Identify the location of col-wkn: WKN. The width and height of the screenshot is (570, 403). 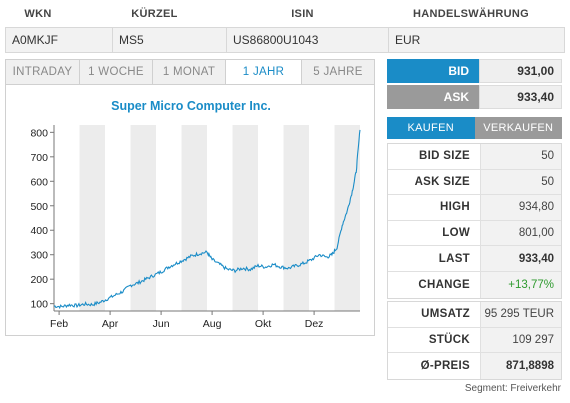
(38, 13).